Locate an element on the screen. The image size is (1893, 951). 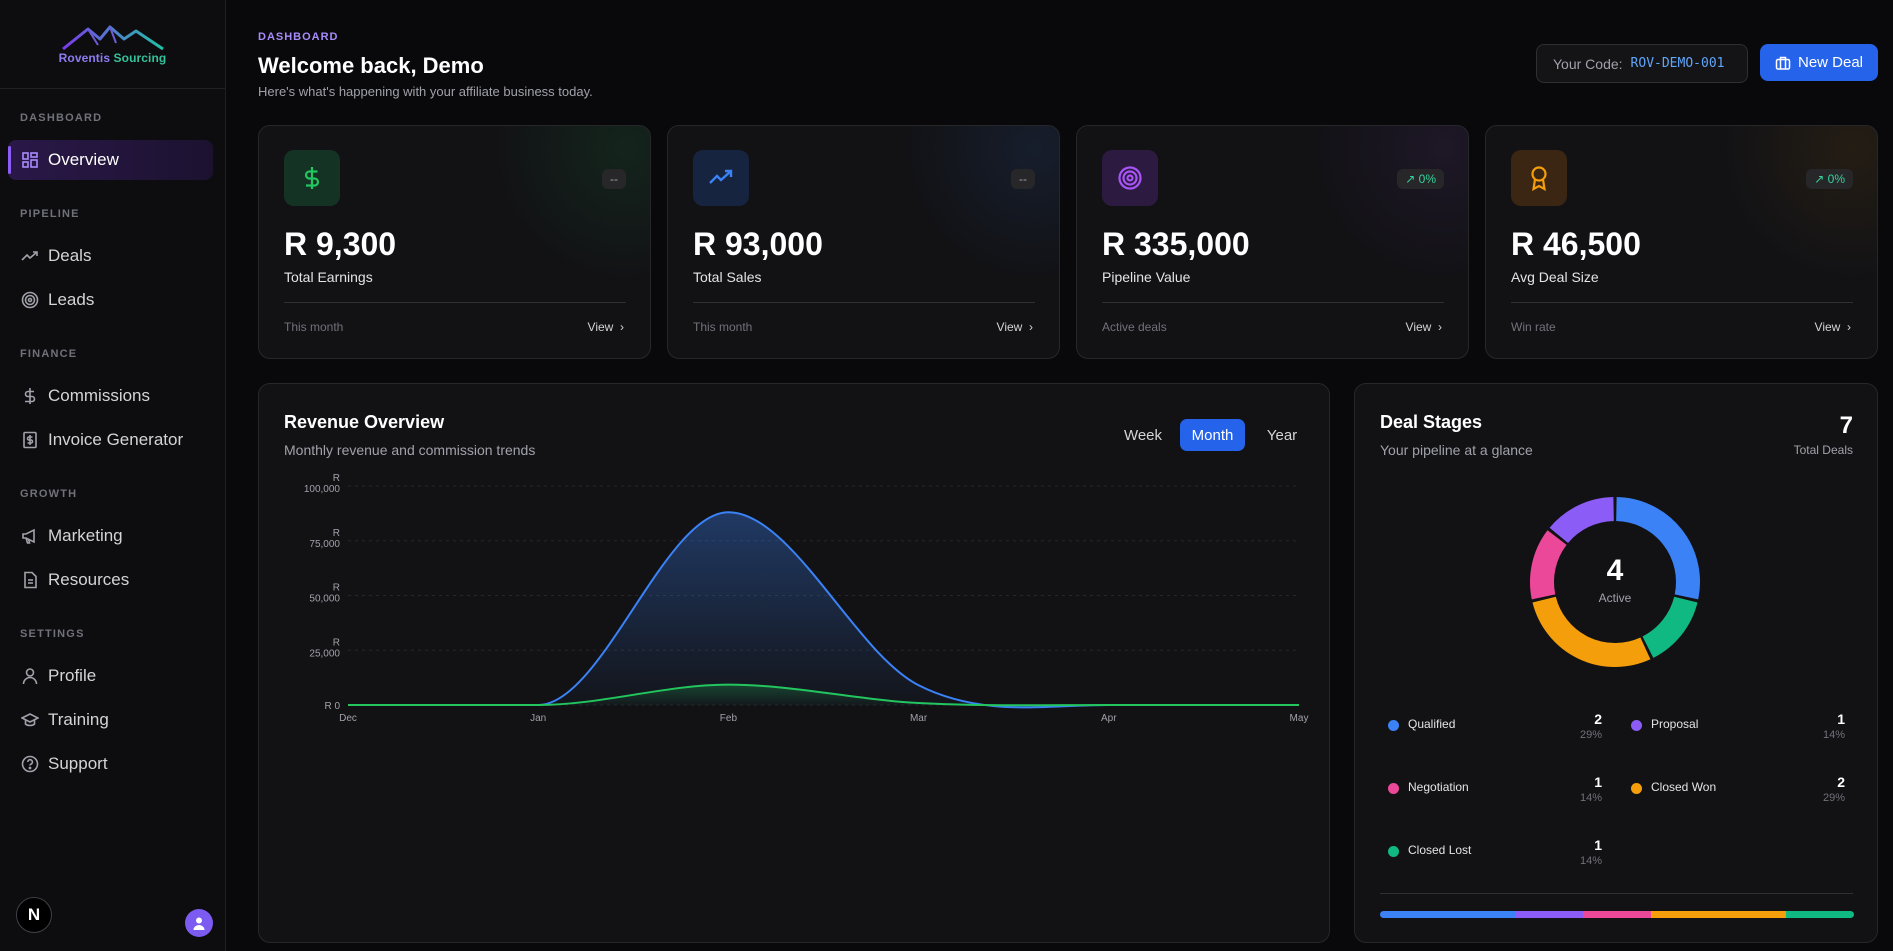
revenue-title: Revenue Overview is located at coordinates (364, 422).